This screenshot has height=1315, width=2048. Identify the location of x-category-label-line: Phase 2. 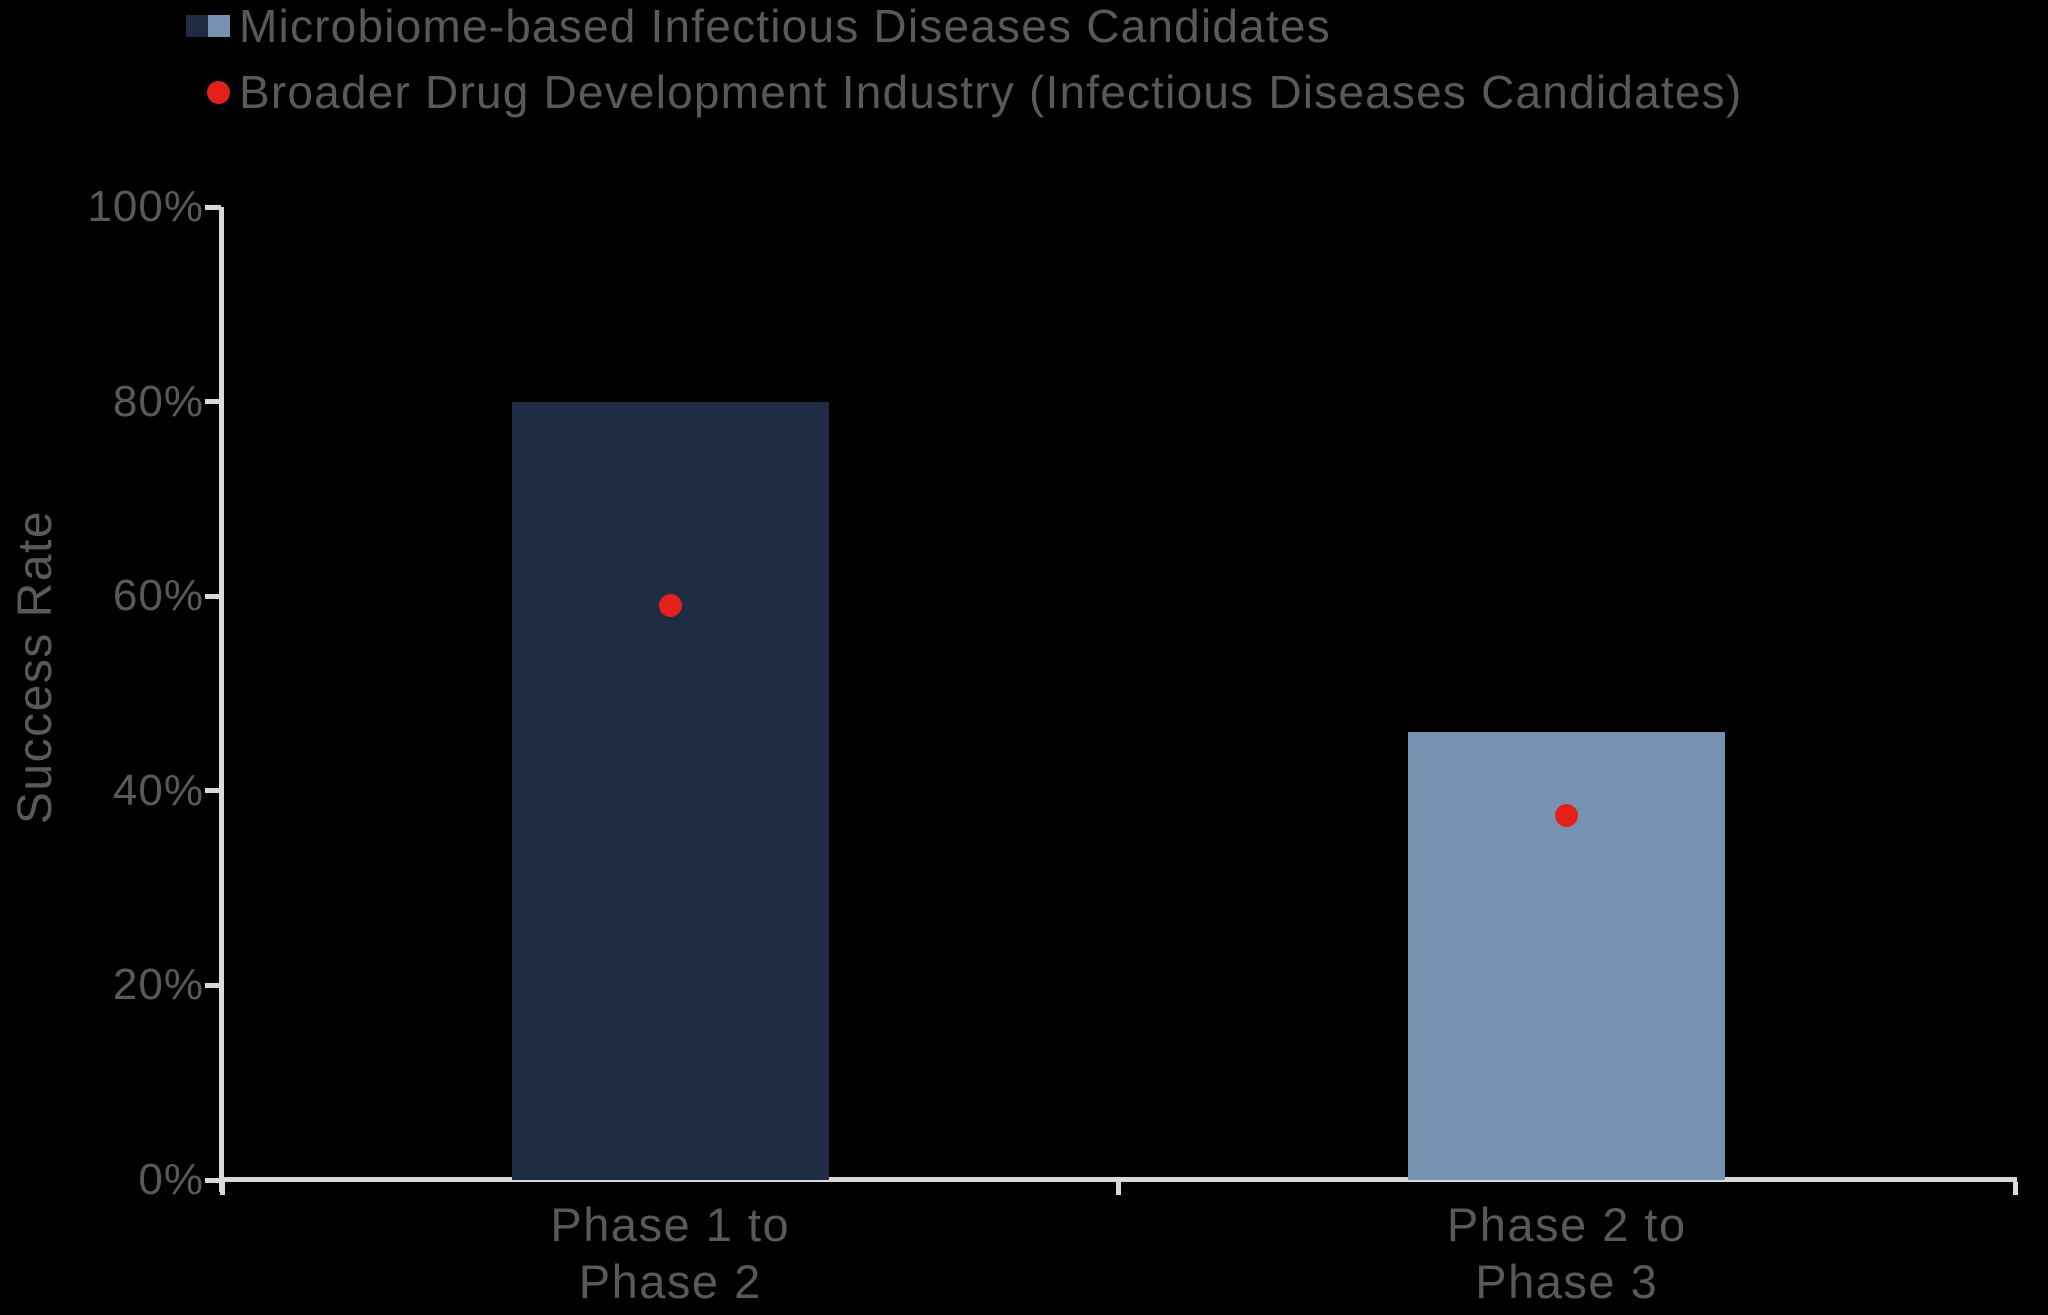
(670, 1281).